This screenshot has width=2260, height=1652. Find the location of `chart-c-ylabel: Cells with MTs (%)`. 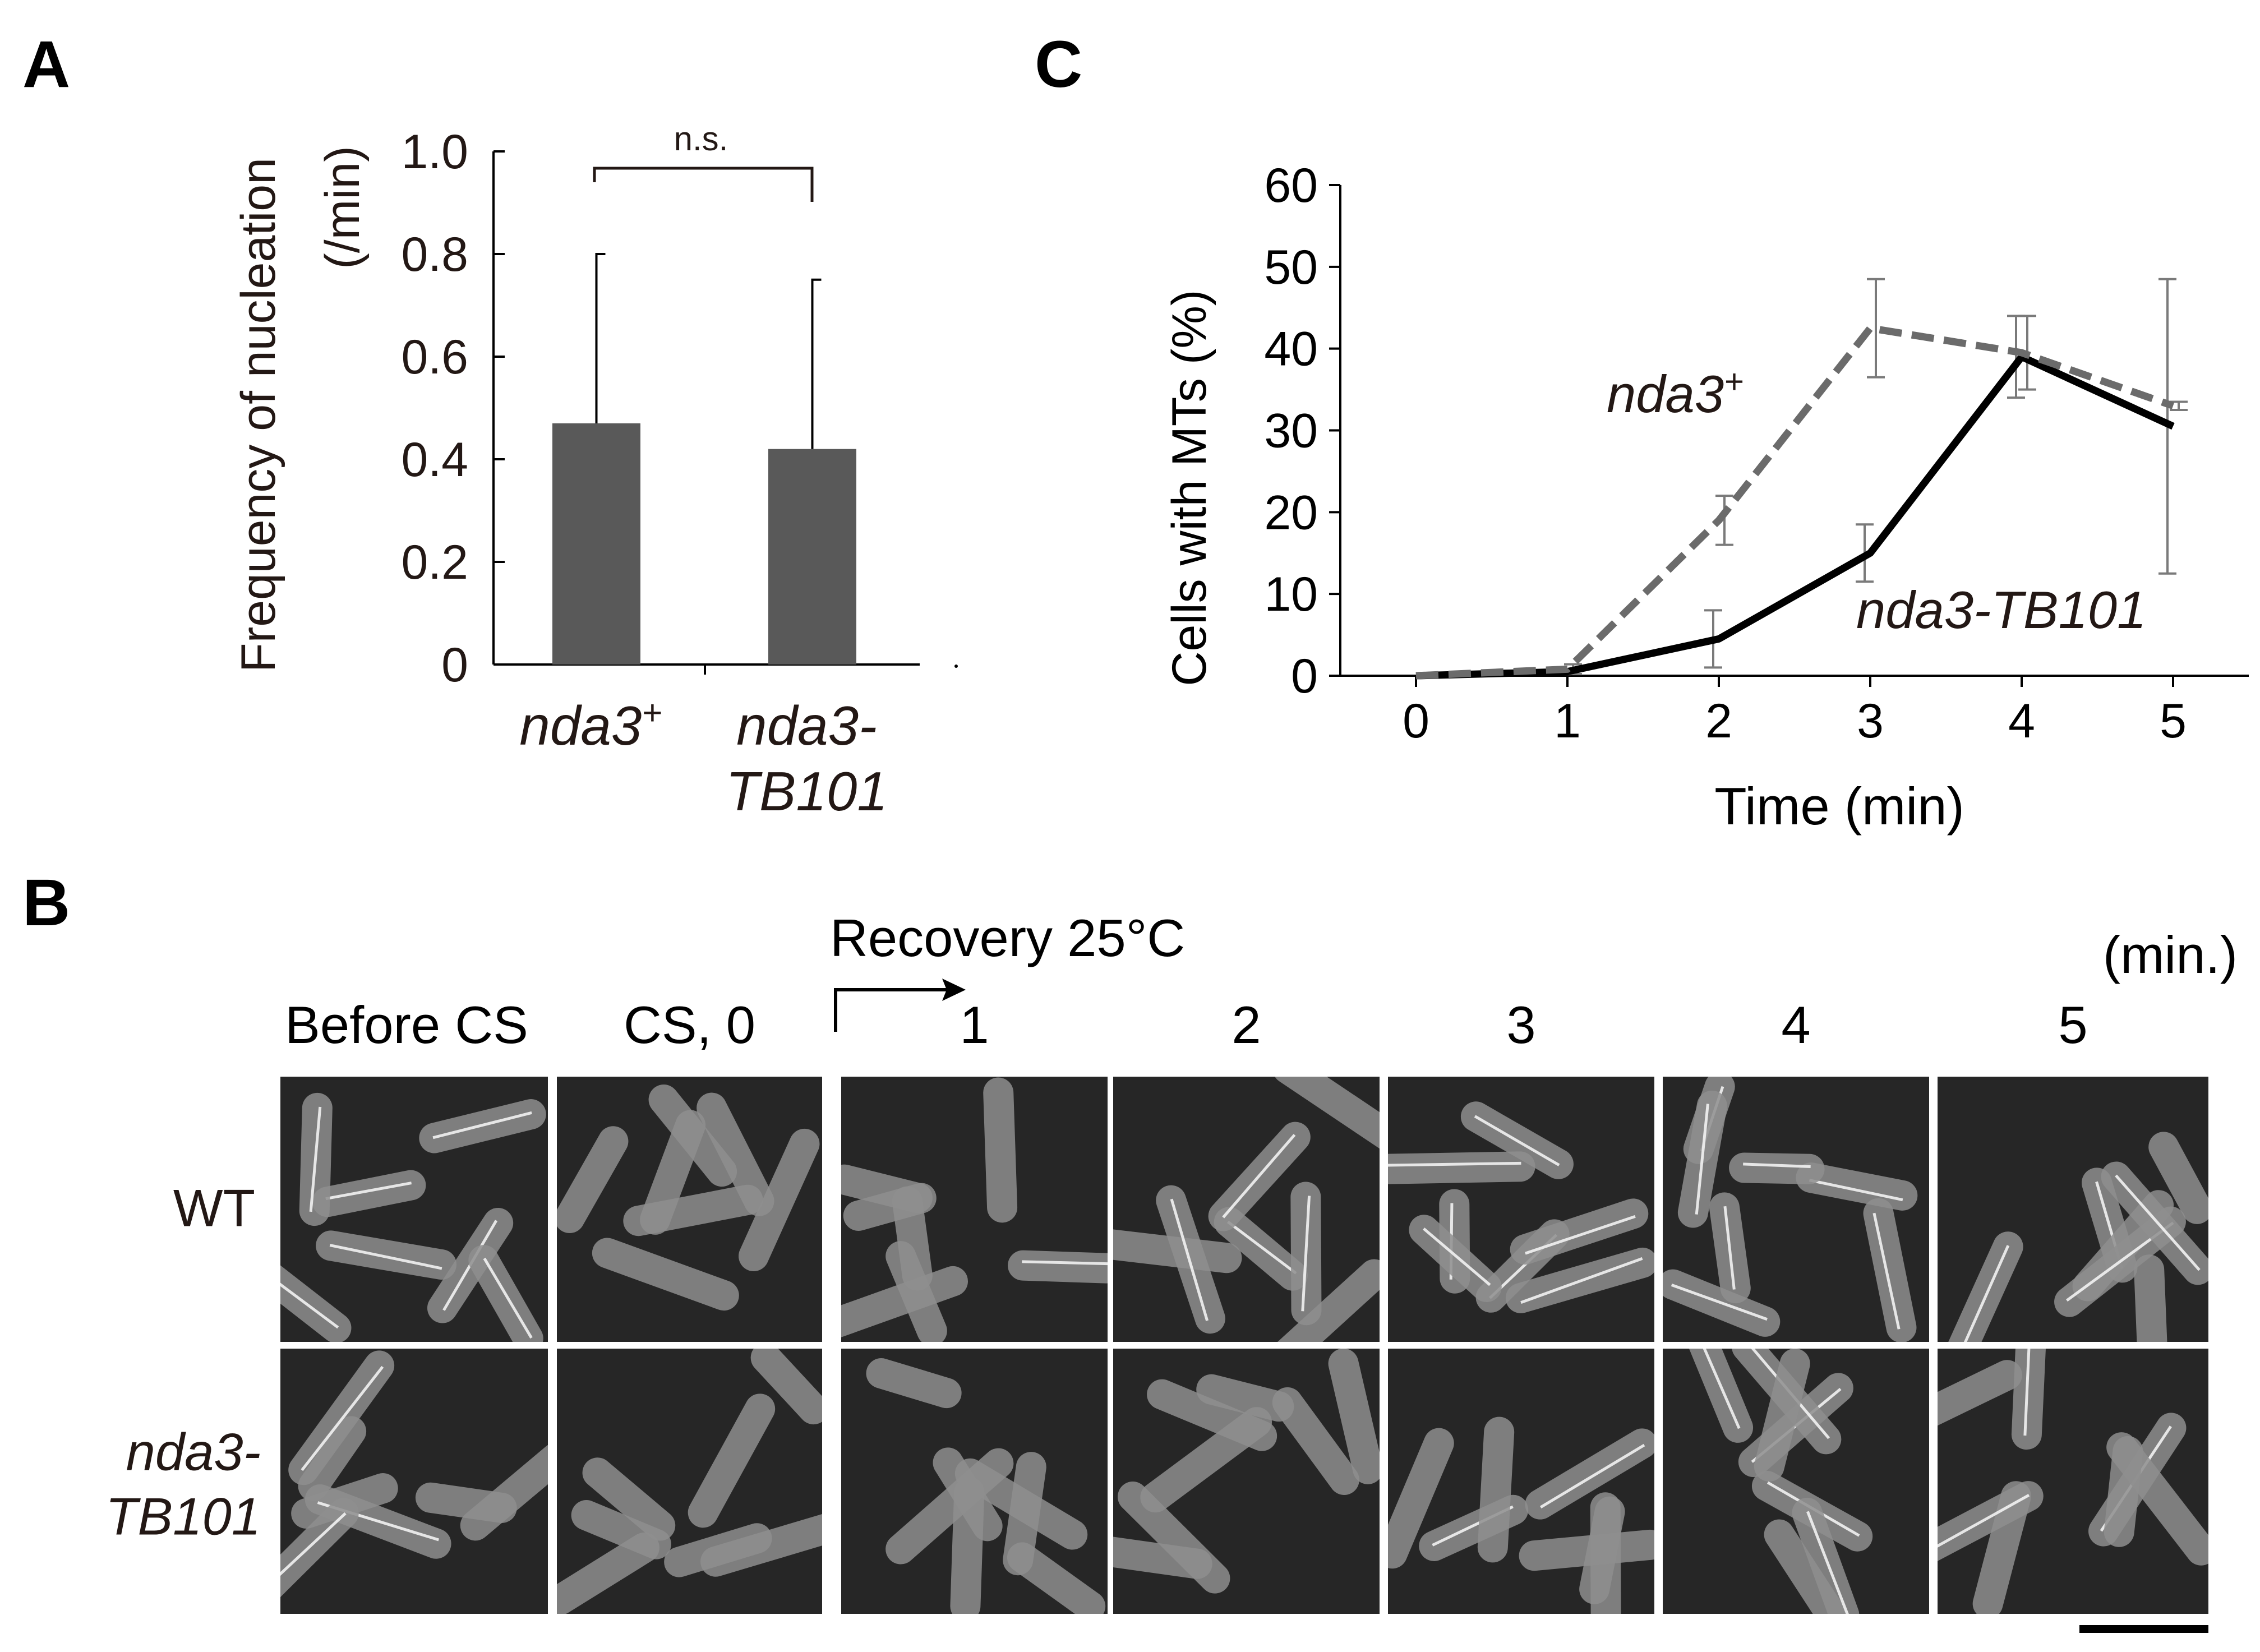

chart-c-ylabel: Cells with MTs (%) is located at coordinates (1189, 487).